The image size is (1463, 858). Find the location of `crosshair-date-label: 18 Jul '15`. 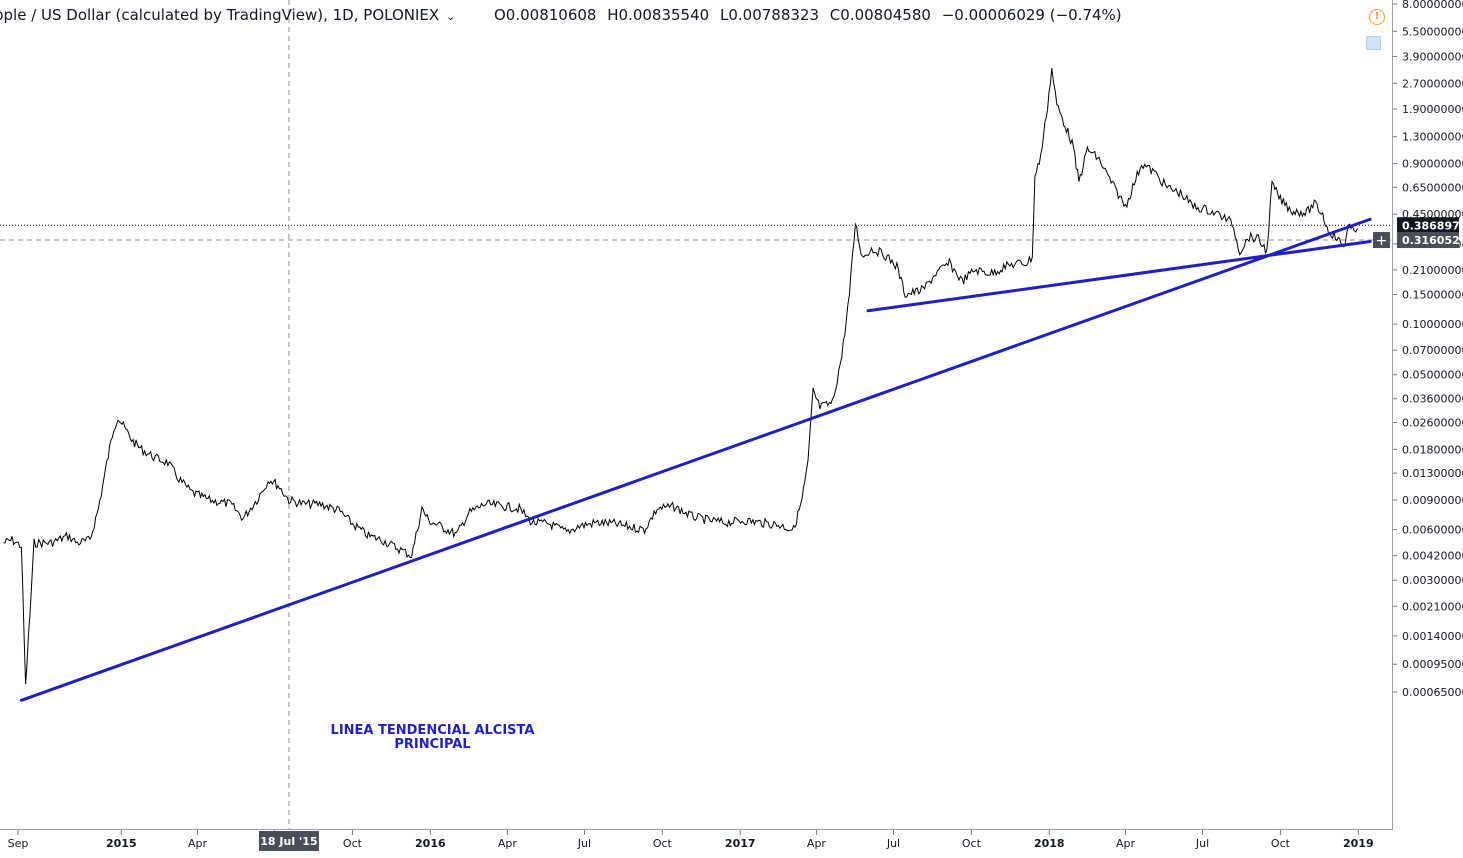

crosshair-date-label: 18 Jul '15 is located at coordinates (288, 841).